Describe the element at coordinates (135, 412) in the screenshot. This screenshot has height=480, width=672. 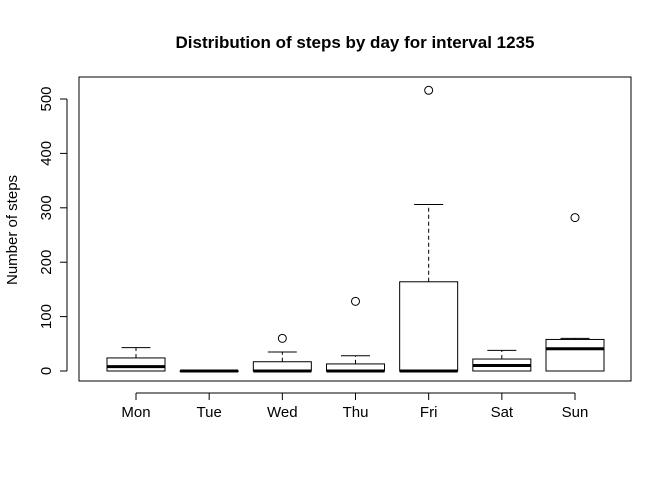
I see `x-tick-label: Mon` at that location.